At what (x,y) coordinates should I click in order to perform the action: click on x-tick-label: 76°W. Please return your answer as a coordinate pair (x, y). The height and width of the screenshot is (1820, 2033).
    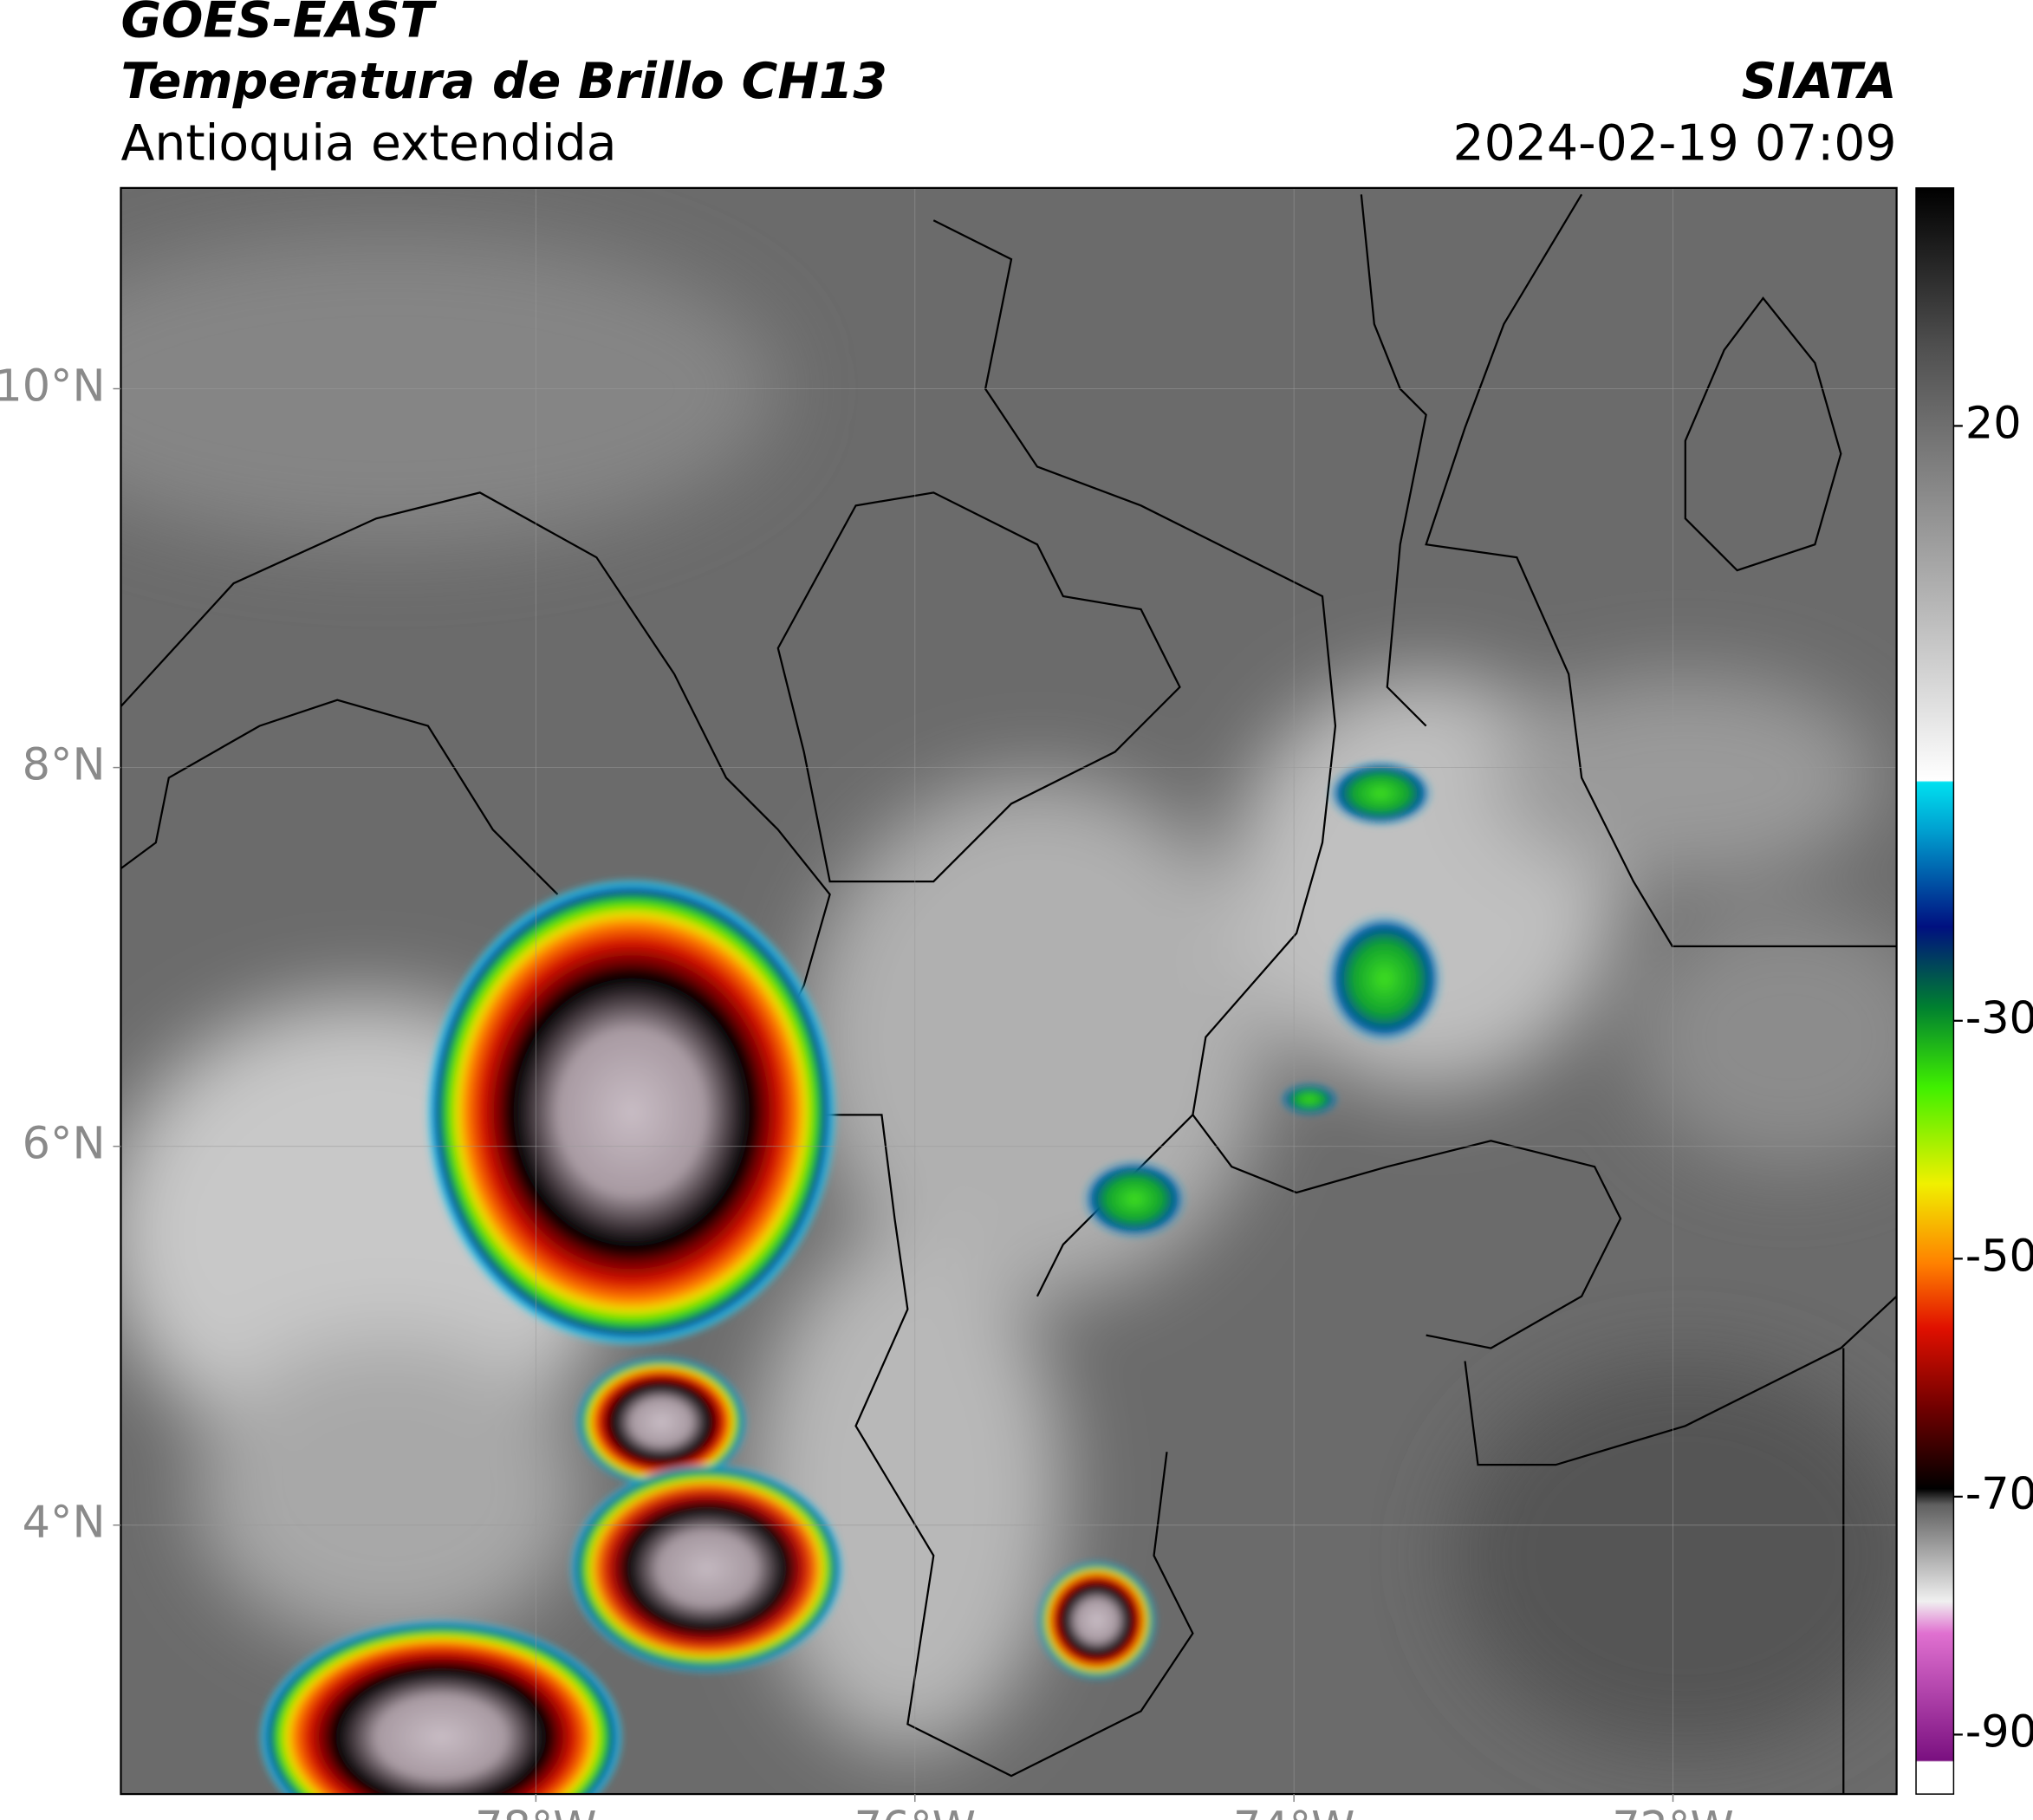
    Looking at the image, I should click on (915, 1811).